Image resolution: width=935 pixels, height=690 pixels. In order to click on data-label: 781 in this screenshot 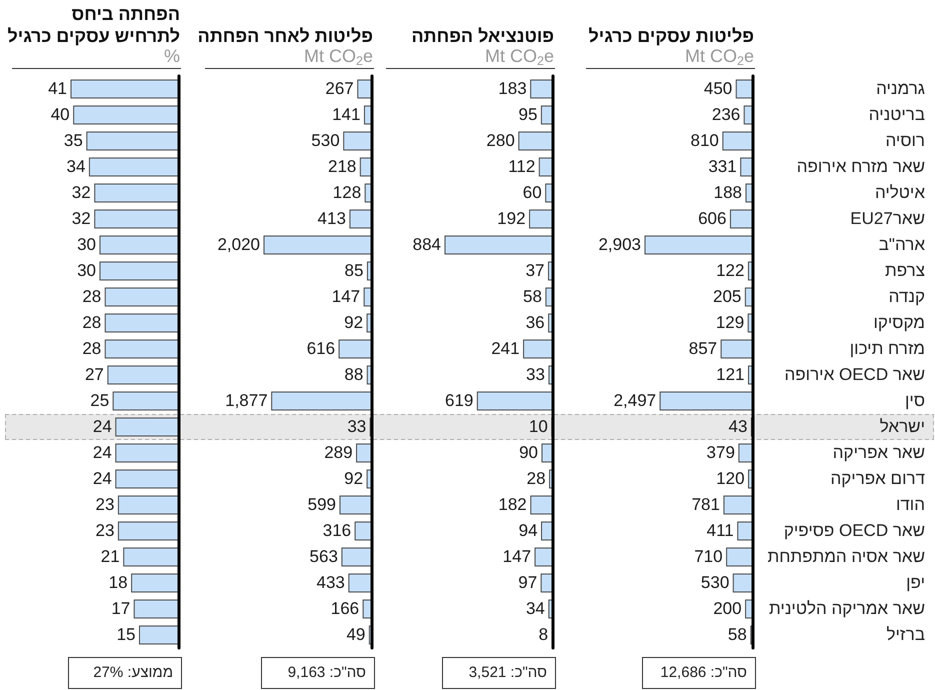, I will do `click(706, 505)`.